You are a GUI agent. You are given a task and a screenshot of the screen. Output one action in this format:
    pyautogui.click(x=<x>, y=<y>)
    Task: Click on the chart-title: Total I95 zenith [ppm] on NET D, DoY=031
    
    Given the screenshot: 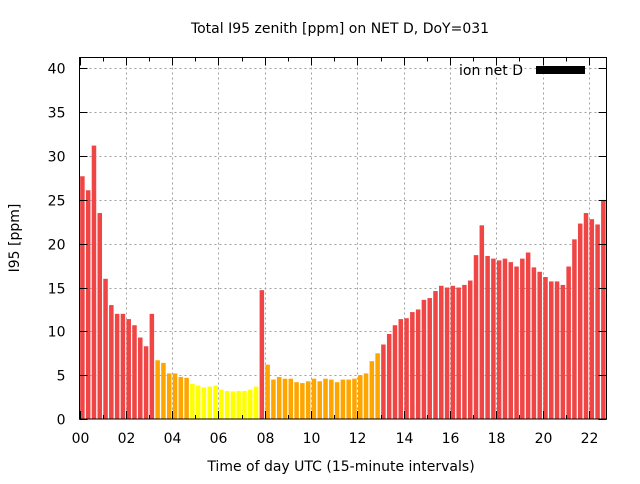 What is the action you would take?
    pyautogui.click(x=339, y=29)
    